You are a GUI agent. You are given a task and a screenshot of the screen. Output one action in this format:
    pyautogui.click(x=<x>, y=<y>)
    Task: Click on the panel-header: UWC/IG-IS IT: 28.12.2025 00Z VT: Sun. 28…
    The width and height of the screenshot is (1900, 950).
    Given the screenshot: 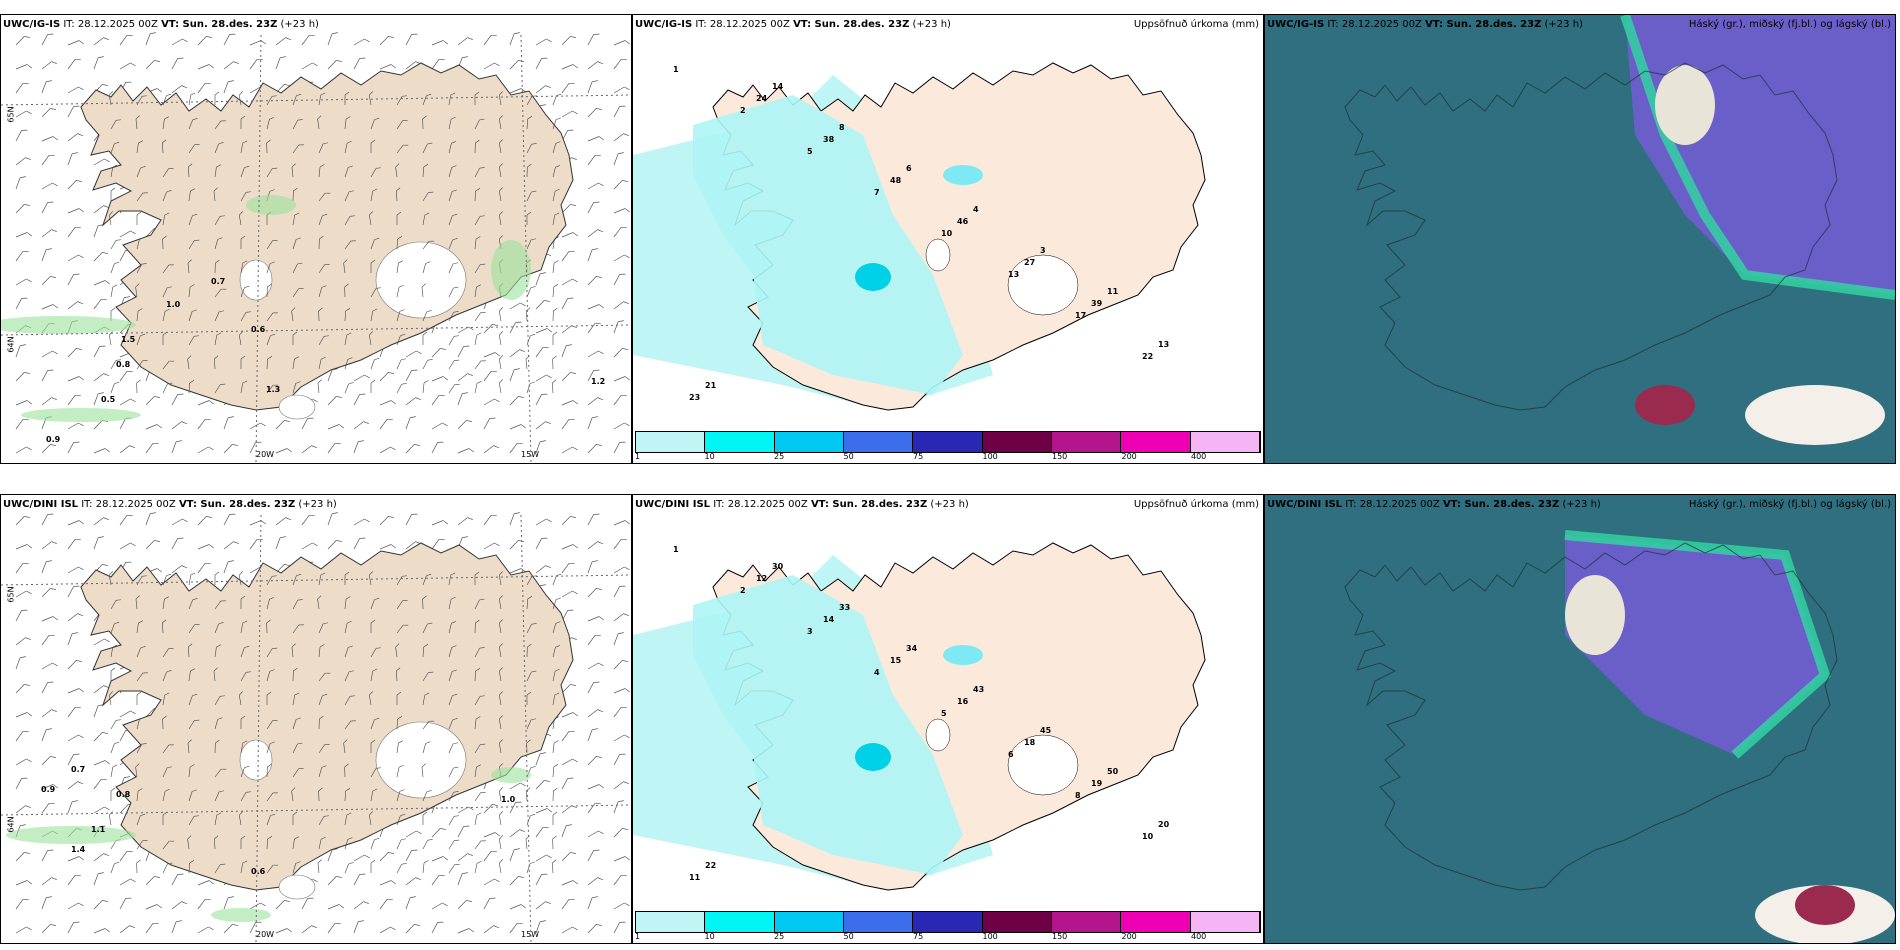 What is the action you would take?
    pyautogui.click(x=793, y=24)
    